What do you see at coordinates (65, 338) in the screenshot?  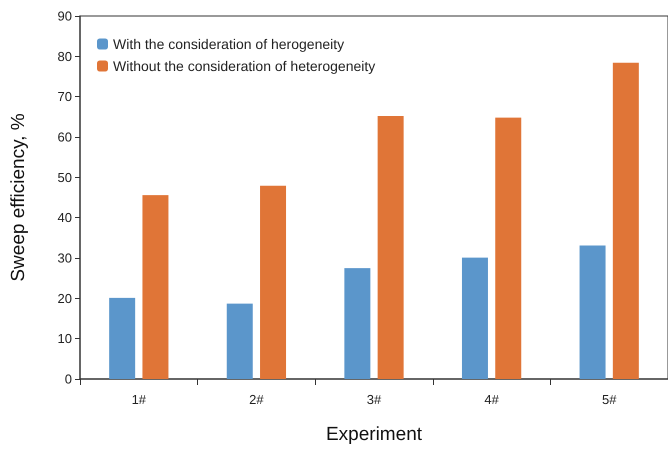 I see `y-tick-label: 10` at bounding box center [65, 338].